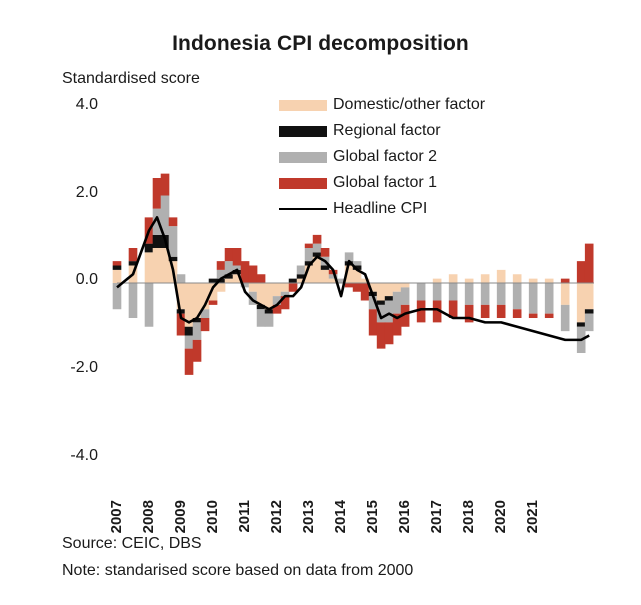 This screenshot has height=605, width=641. I want to click on legend-swatch-regional, so click(303, 131).